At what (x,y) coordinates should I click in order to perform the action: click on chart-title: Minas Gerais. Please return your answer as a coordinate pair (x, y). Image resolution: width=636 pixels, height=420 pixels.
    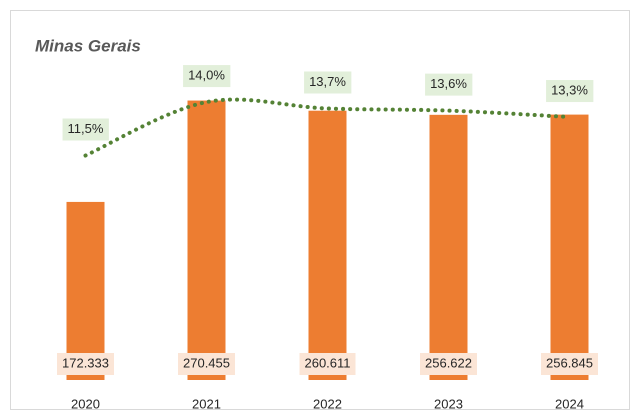
    Looking at the image, I should click on (88, 45).